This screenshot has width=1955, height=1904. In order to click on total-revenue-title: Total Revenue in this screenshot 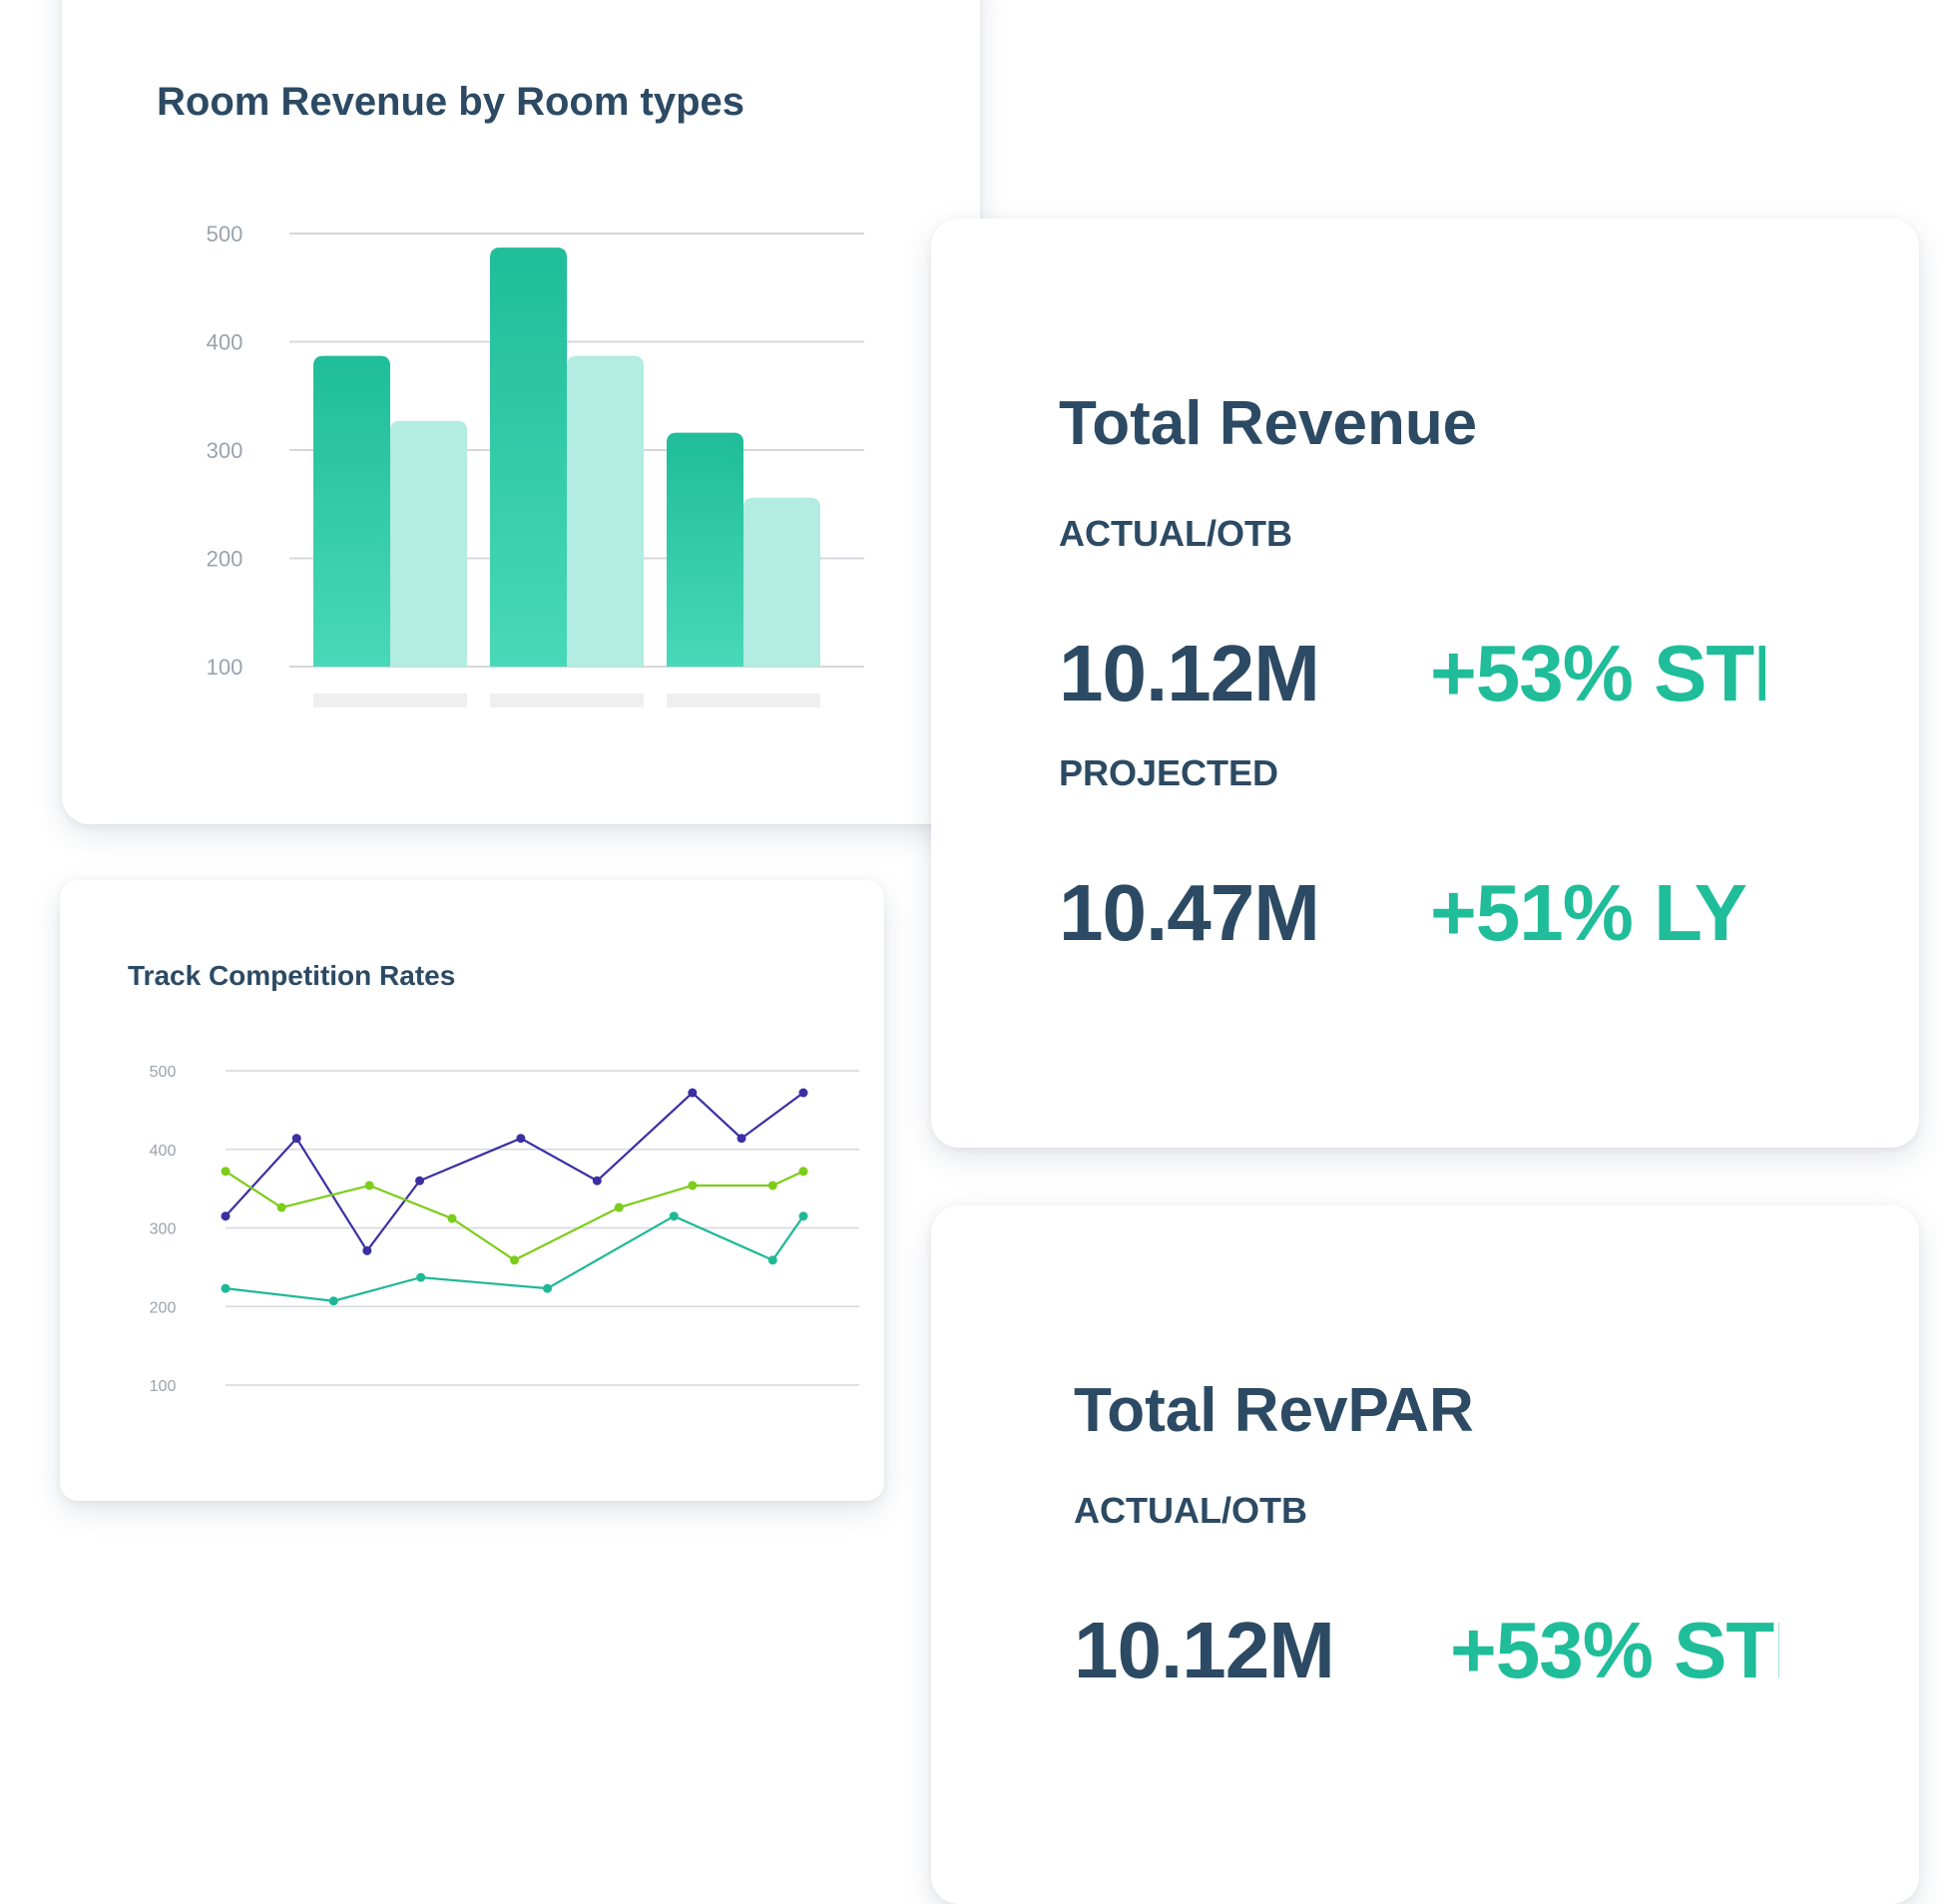, I will do `click(1269, 423)`.